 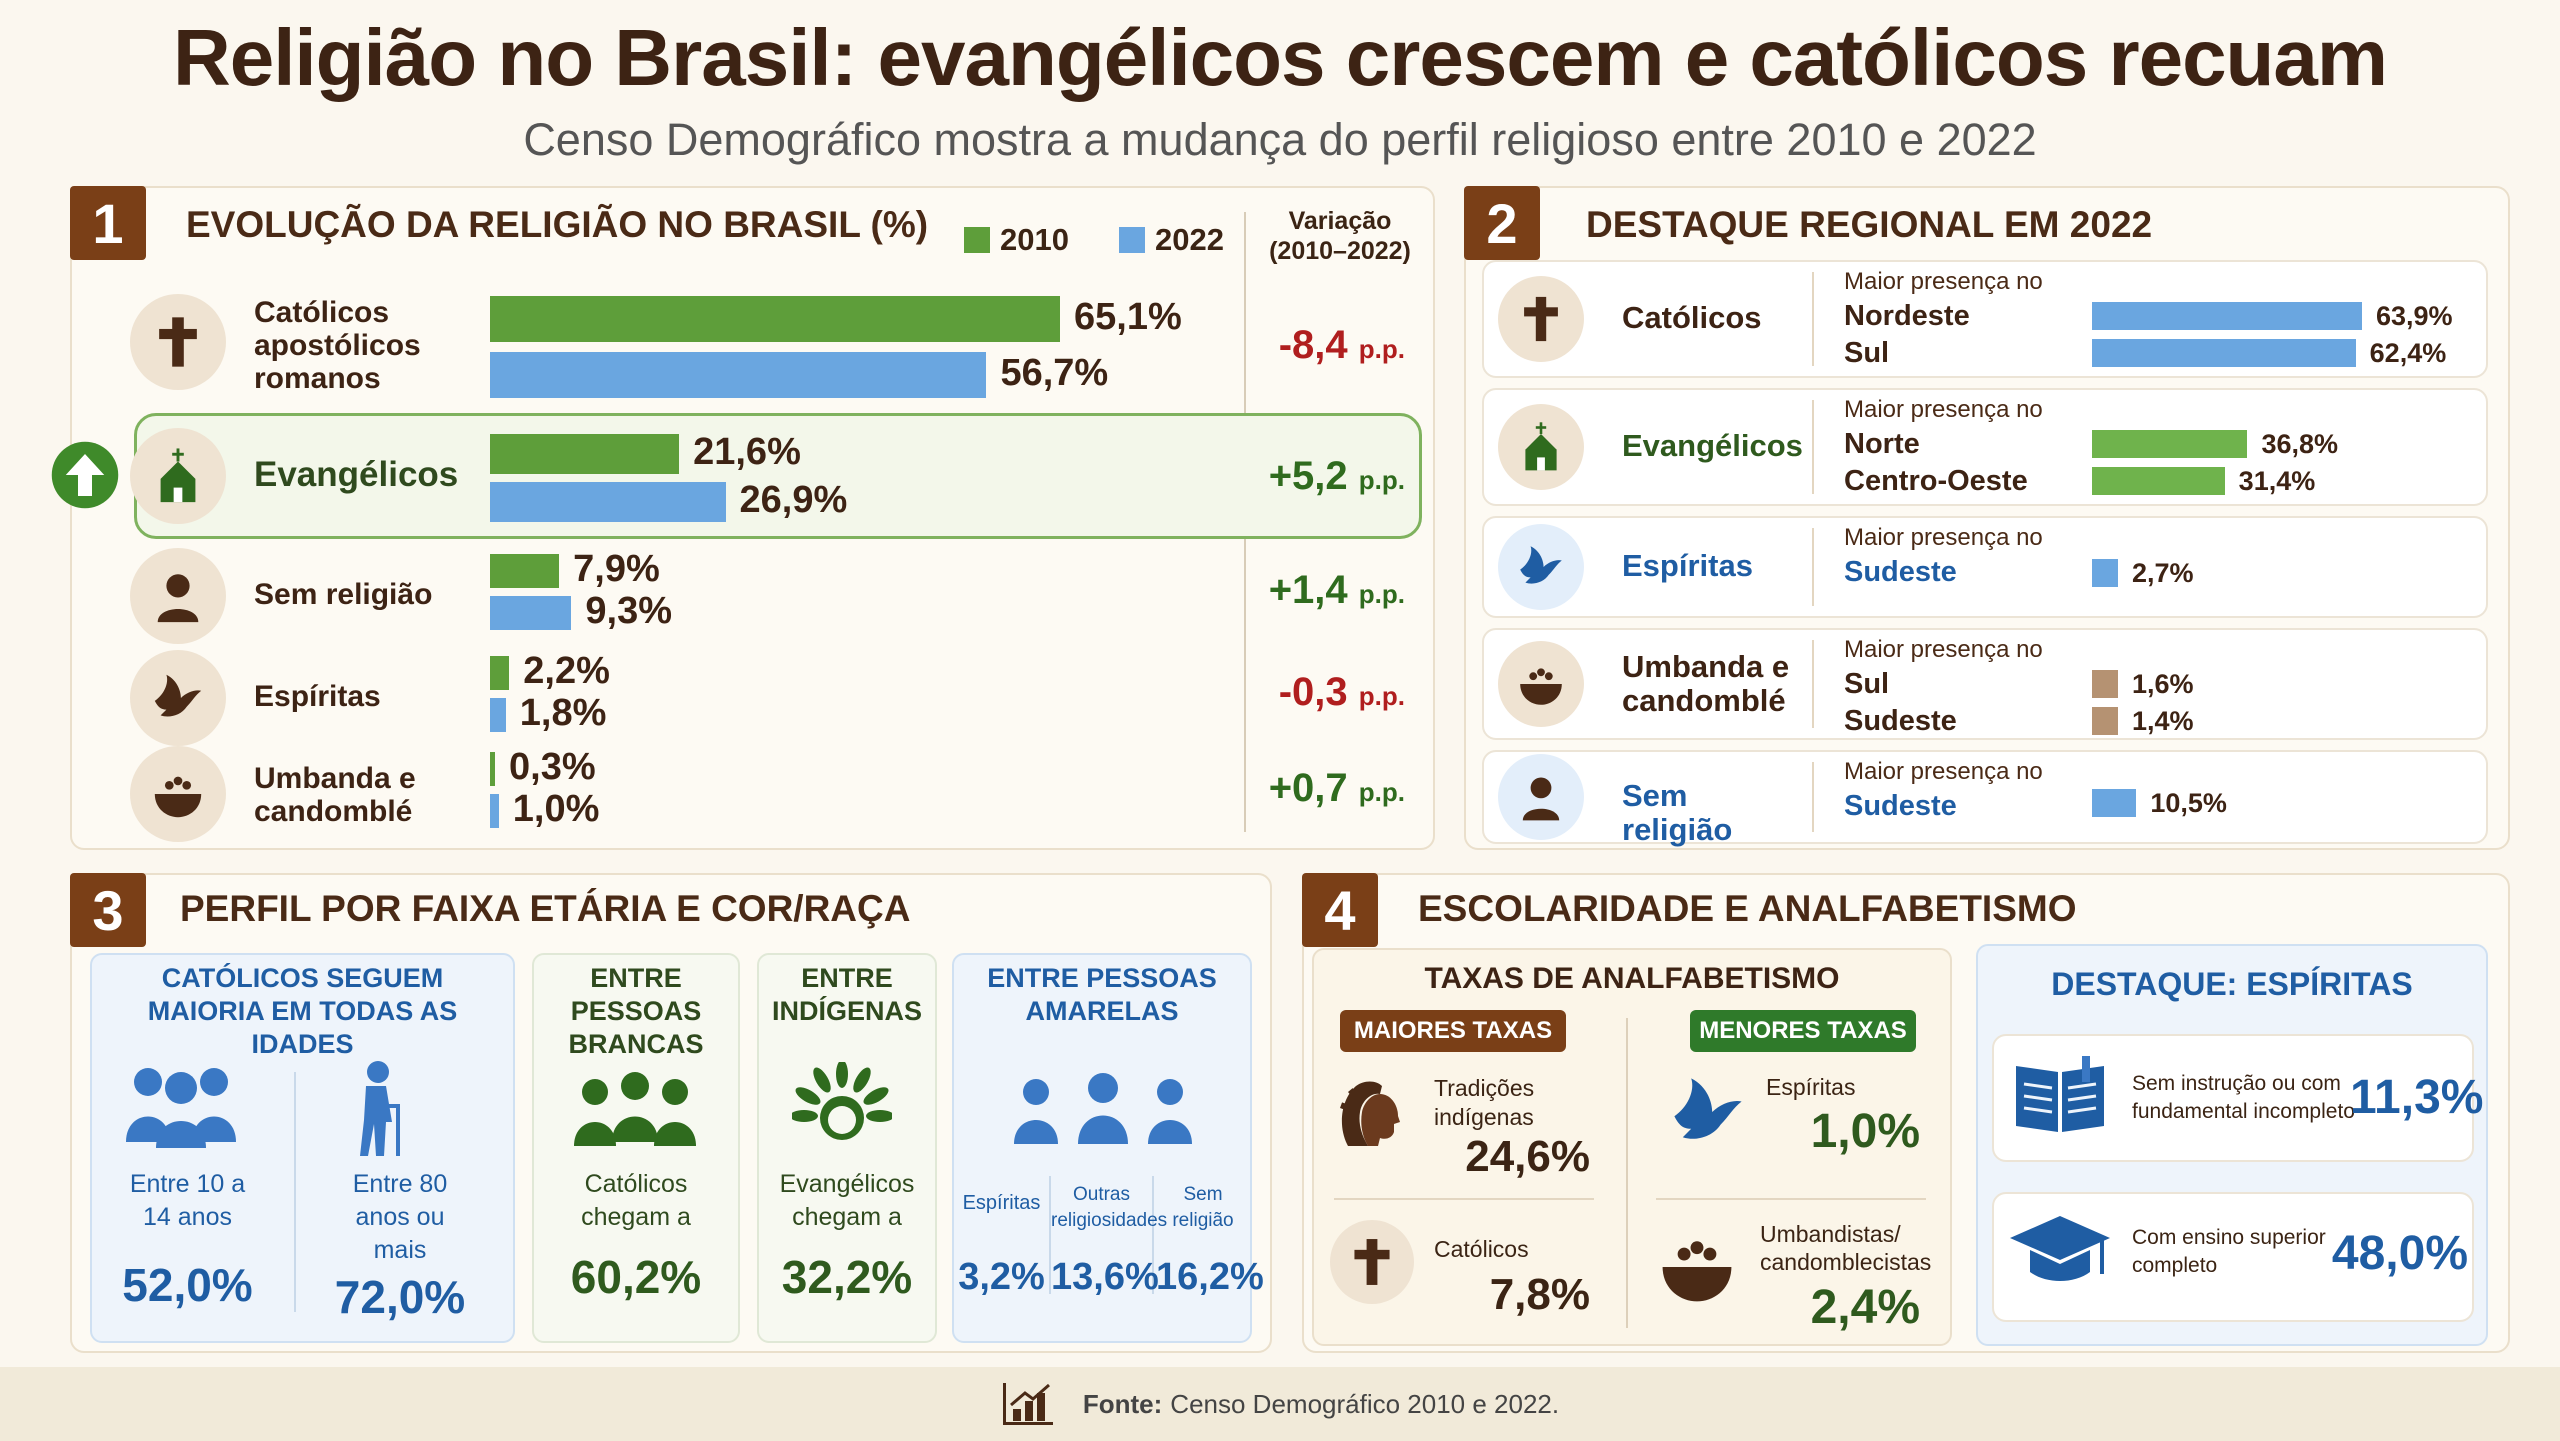 I want to click on three-people-icon, so click(x=1103, y=1108).